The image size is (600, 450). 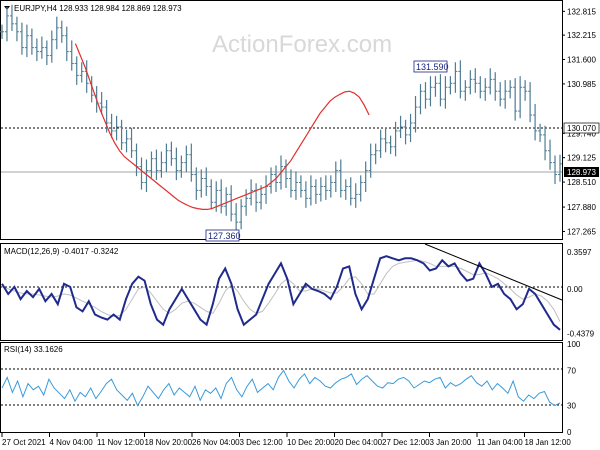 I want to click on rsi-tick-label: 0, so click(x=569, y=432).